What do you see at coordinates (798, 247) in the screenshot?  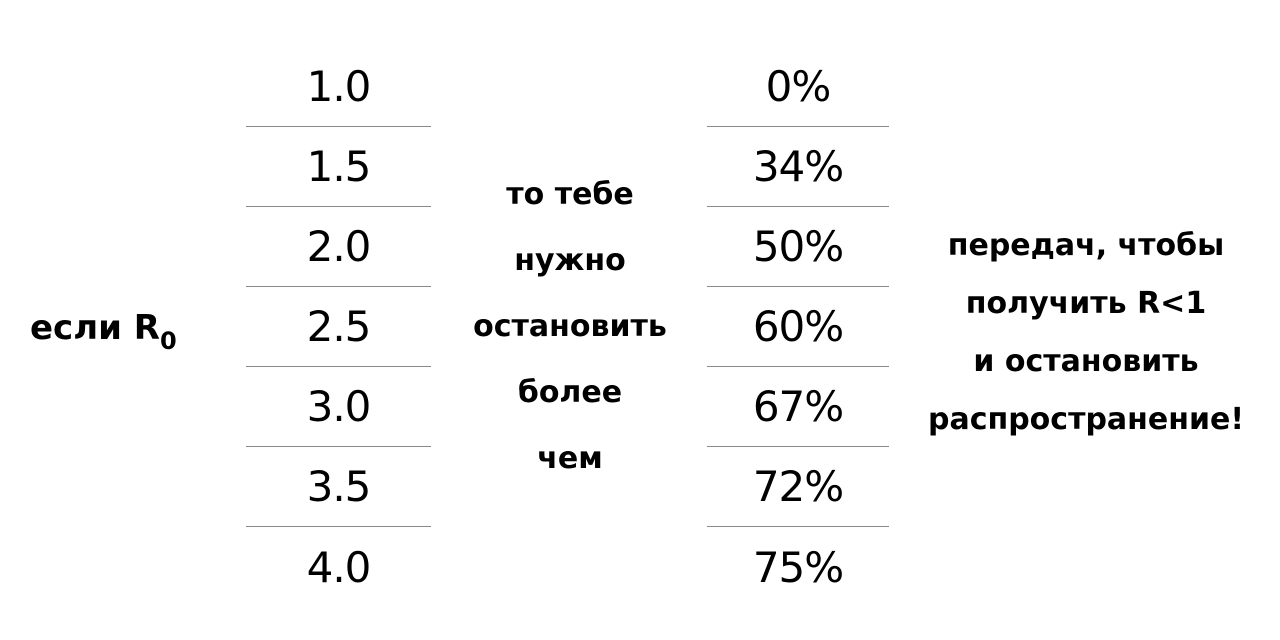 I see `percentage-value: 50%` at bounding box center [798, 247].